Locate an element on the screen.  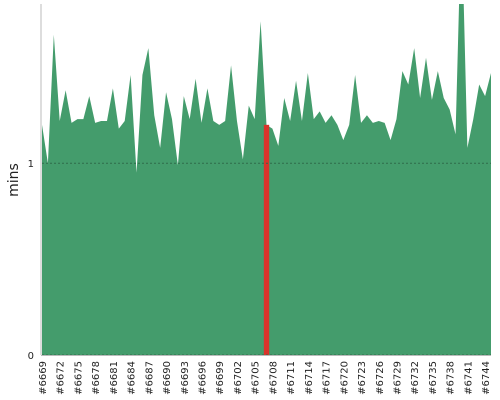
x-tick-label: #6669 is located at coordinates (43, 378).